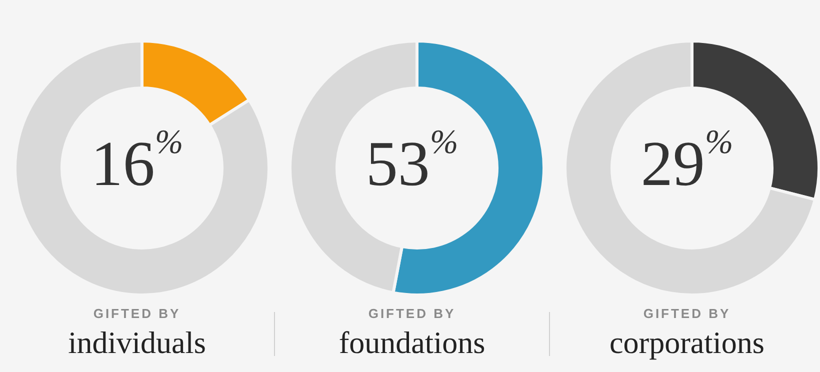  What do you see at coordinates (412, 161) in the screenshot?
I see `text: 53$^{%}$` at bounding box center [412, 161].